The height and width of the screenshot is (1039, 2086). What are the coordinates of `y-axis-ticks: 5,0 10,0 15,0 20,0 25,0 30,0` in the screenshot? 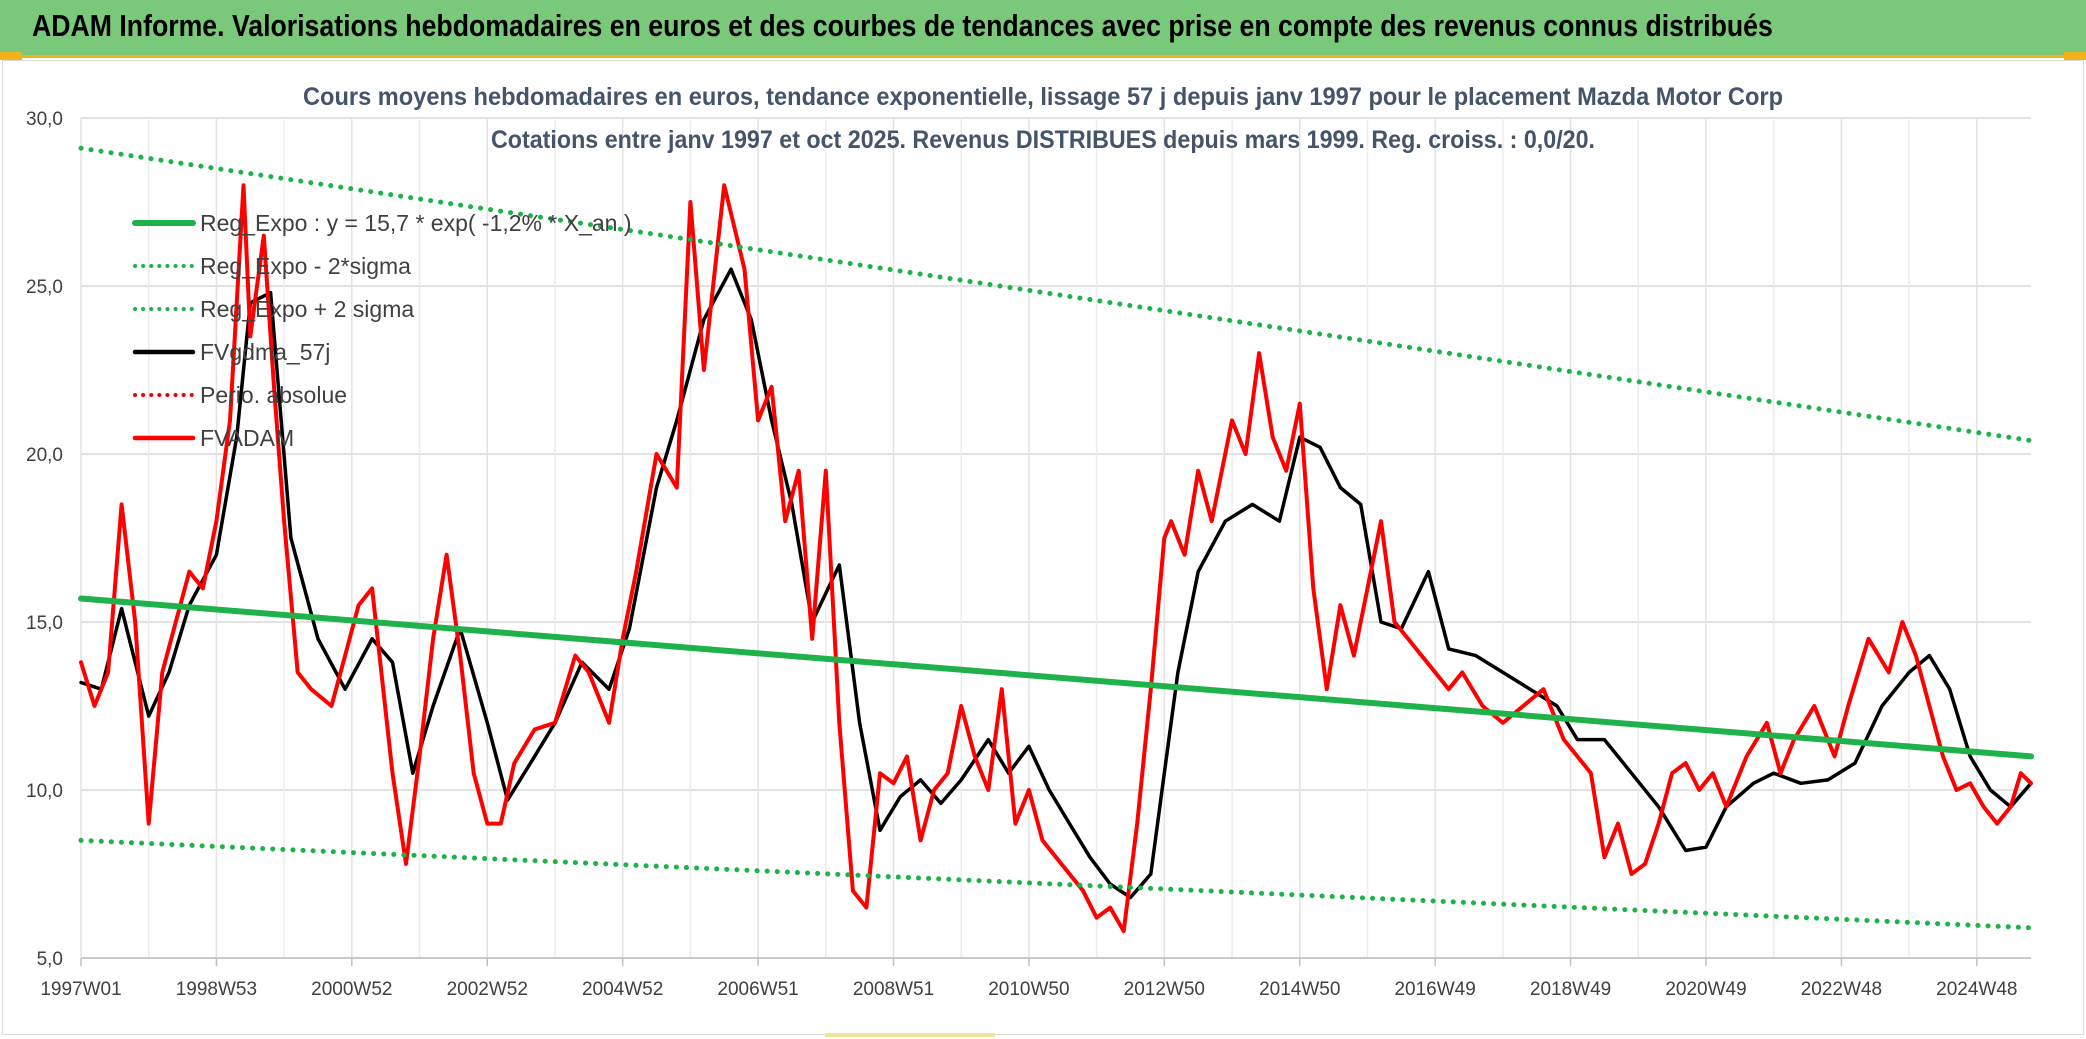 It's located at (44, 539).